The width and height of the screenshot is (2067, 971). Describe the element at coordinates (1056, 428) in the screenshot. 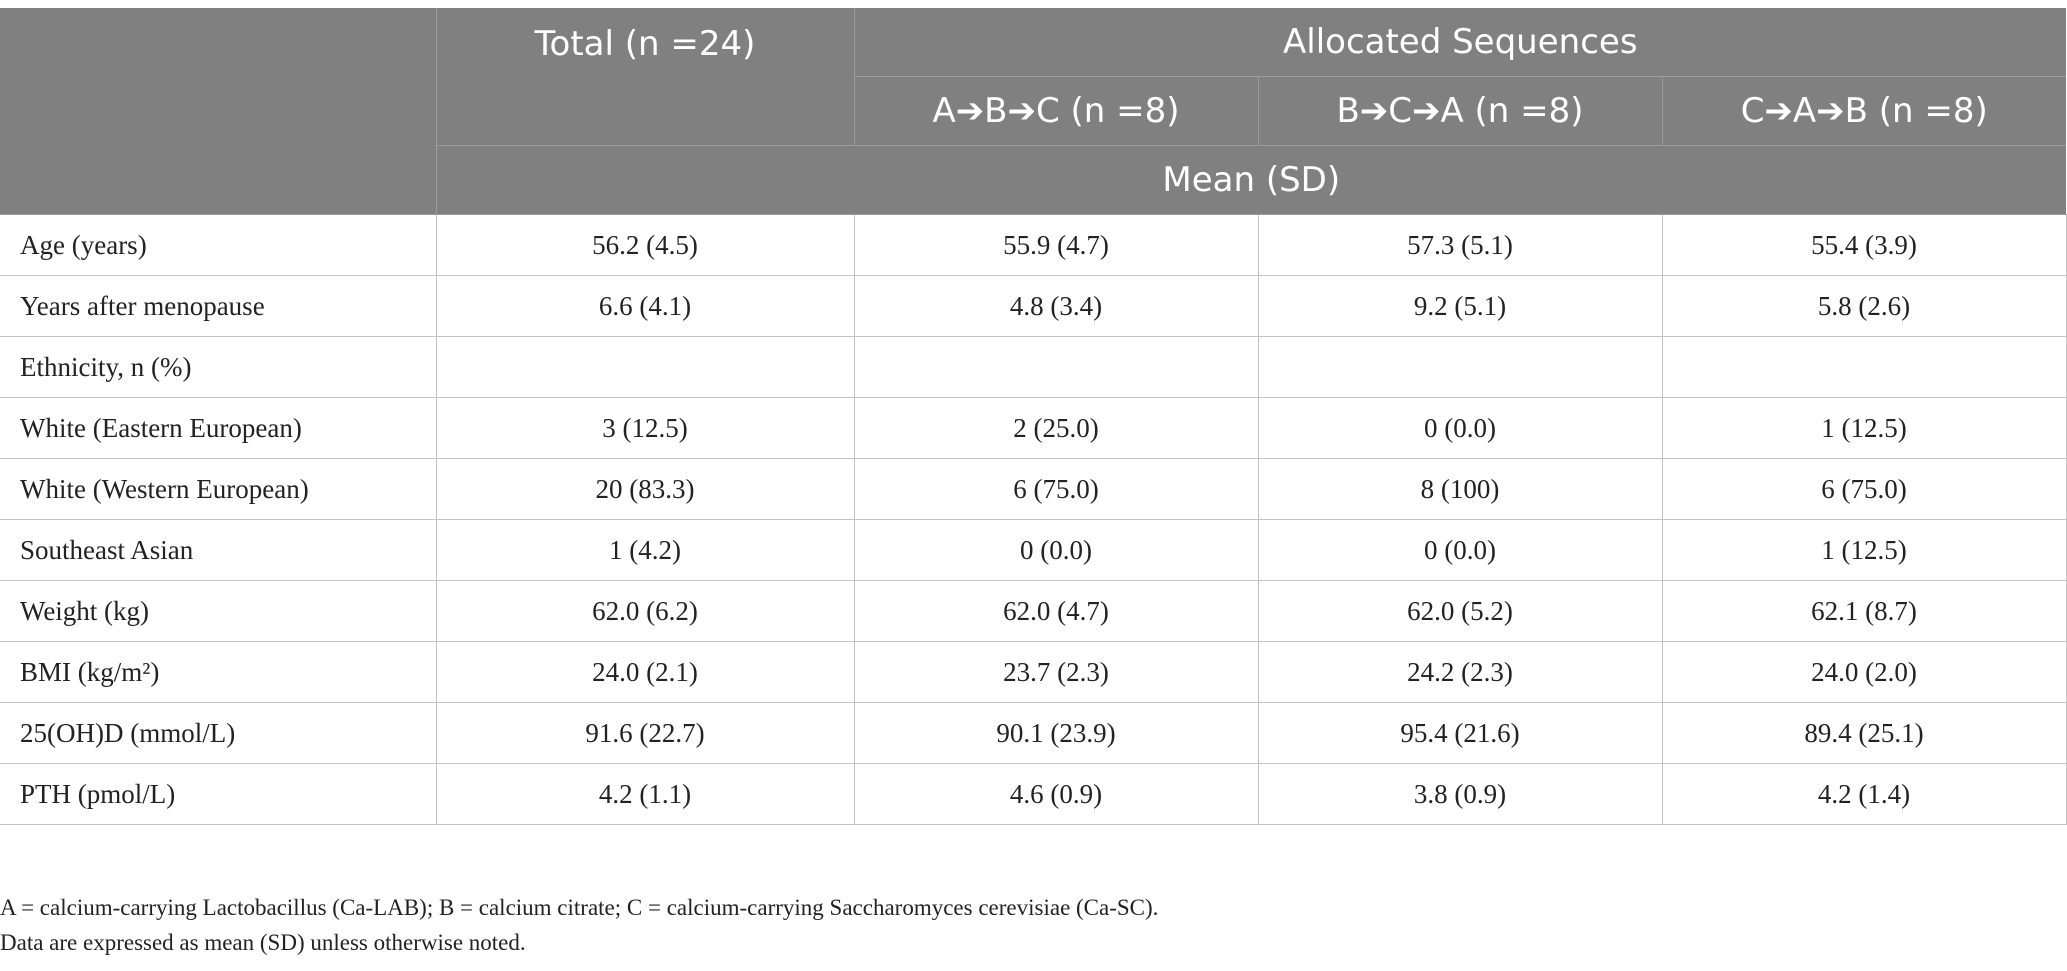

I see `cell-abc: 2 (25.0)` at that location.